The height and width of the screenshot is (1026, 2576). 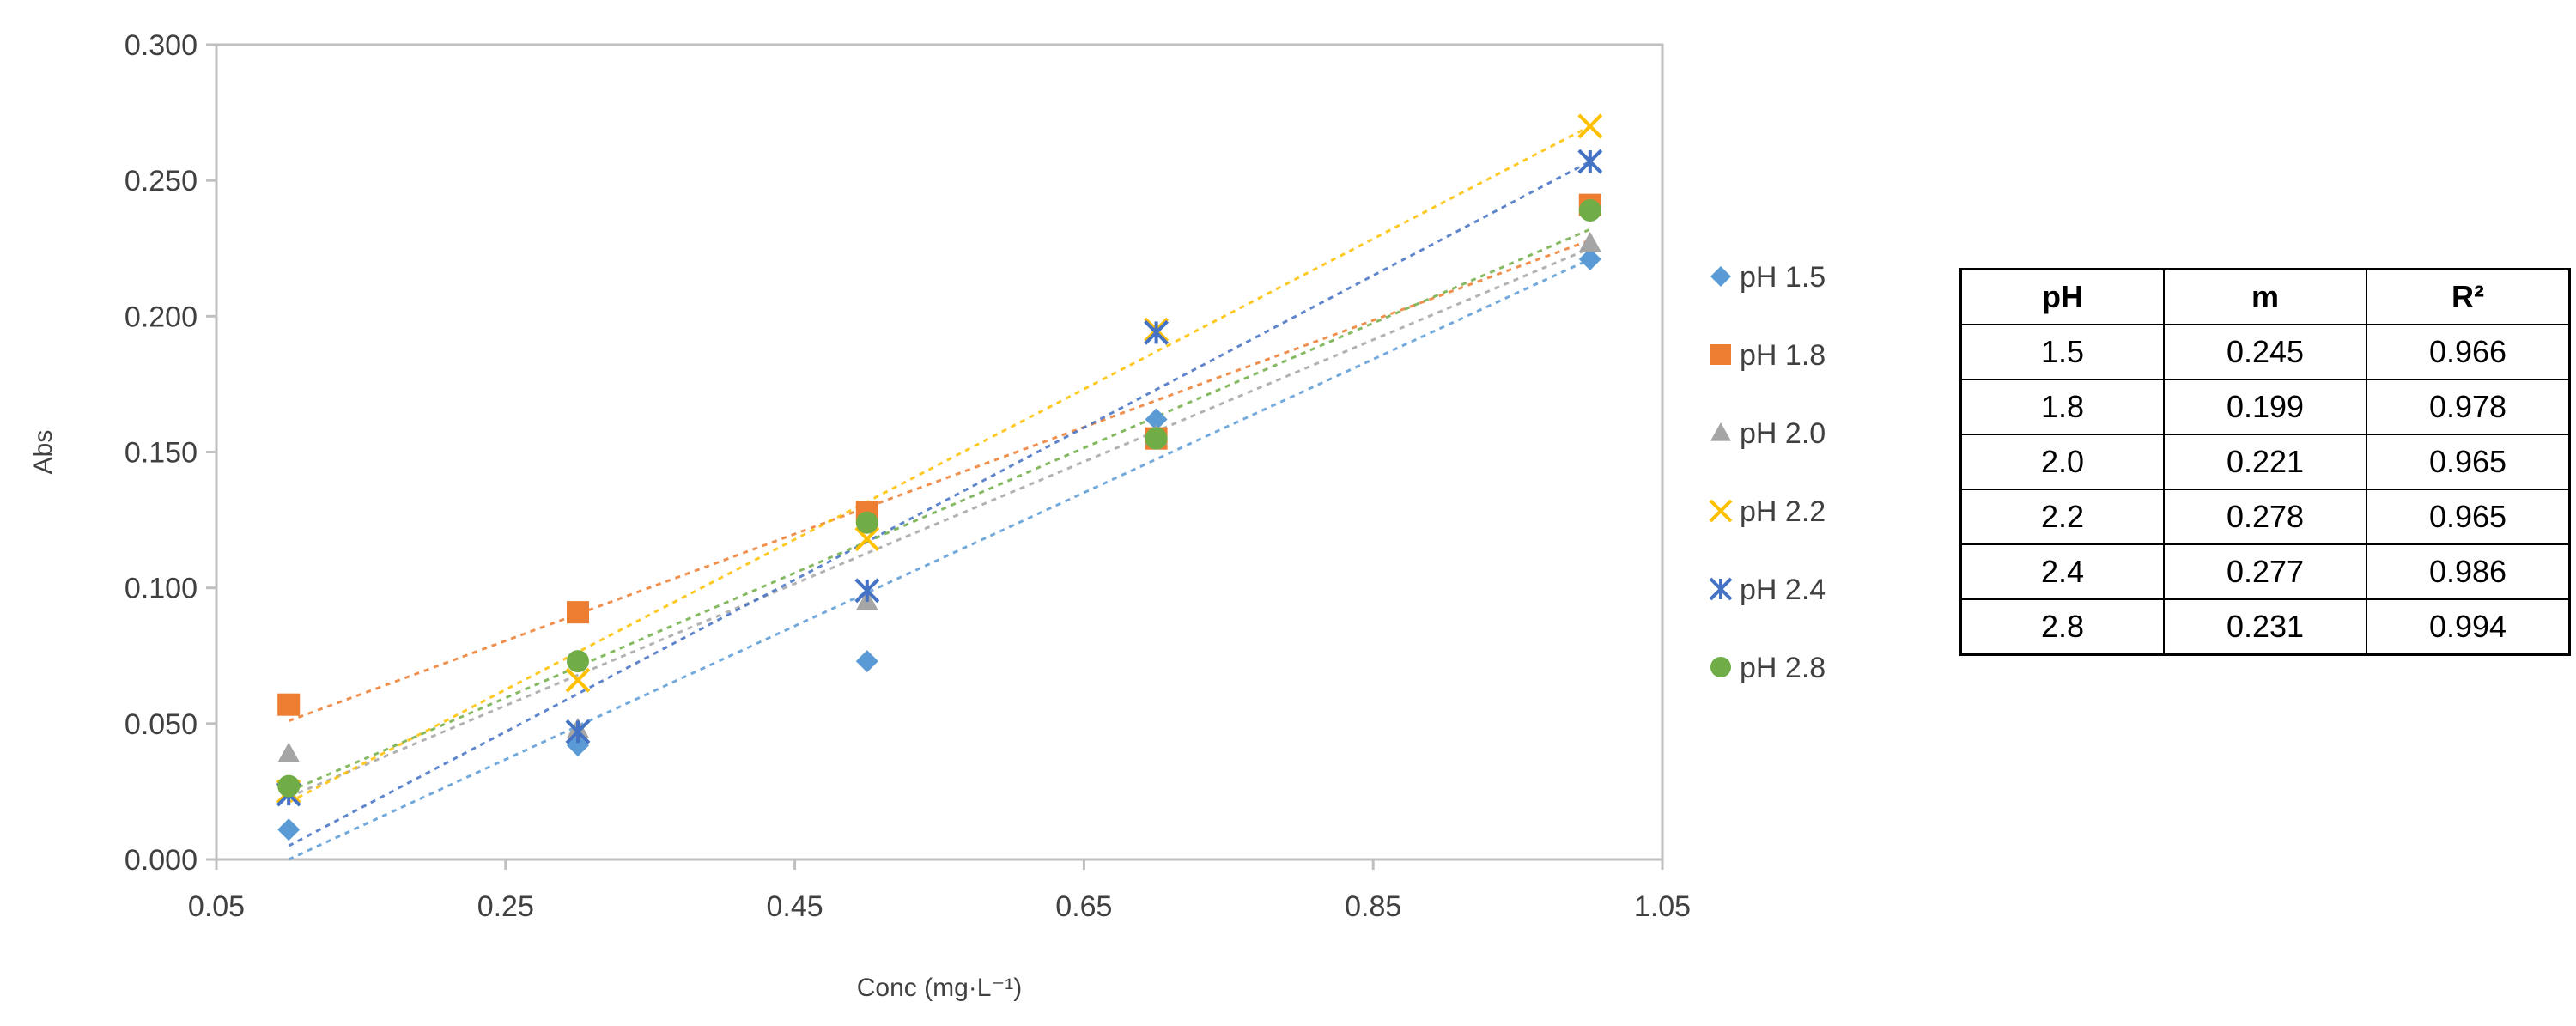 I want to click on y-tick-label: 0.200, so click(x=161, y=317).